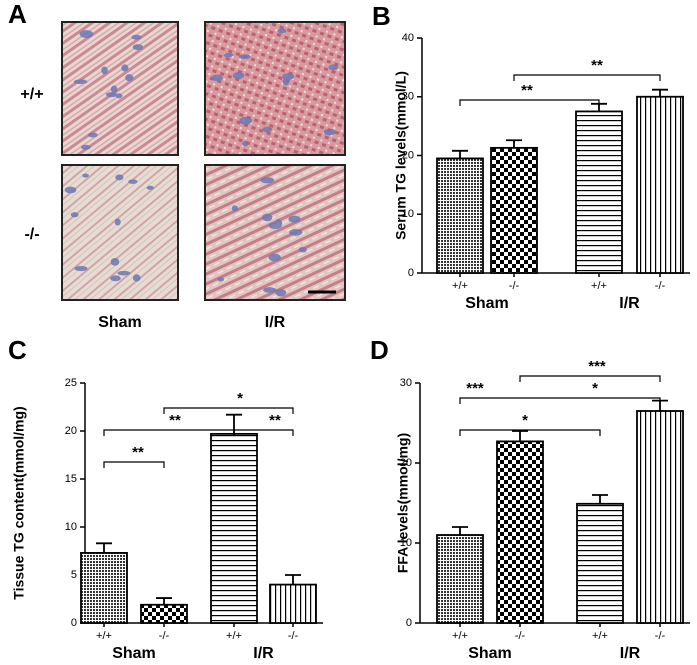 This screenshot has width=697, height=665. What do you see at coordinates (17, 350) in the screenshot?
I see `panel-label: C` at bounding box center [17, 350].